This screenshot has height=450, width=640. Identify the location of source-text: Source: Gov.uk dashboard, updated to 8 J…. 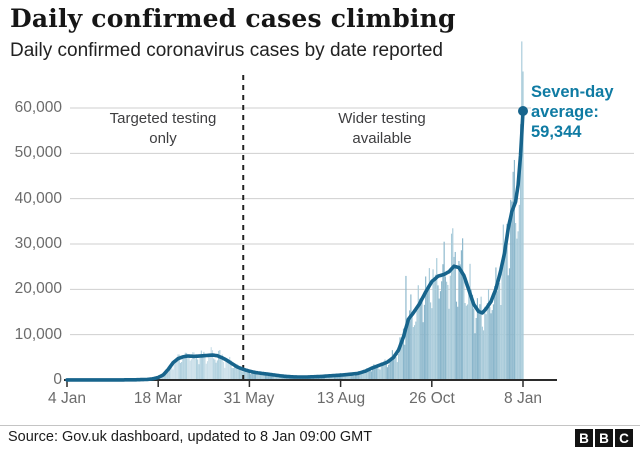
(190, 437).